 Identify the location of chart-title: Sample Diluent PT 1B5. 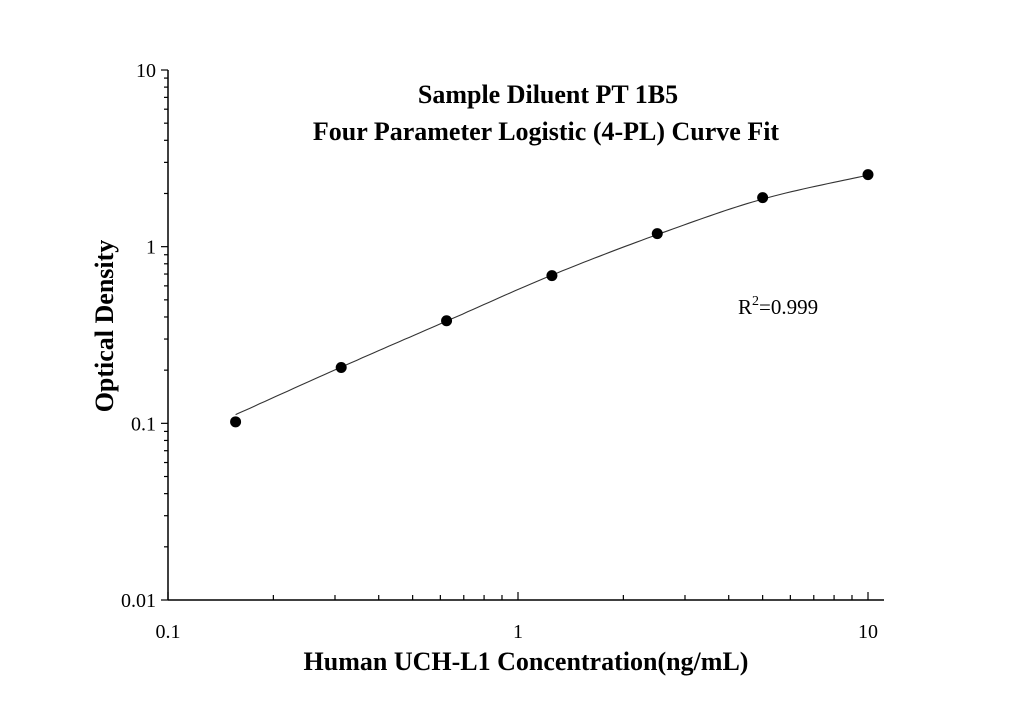
(548, 94).